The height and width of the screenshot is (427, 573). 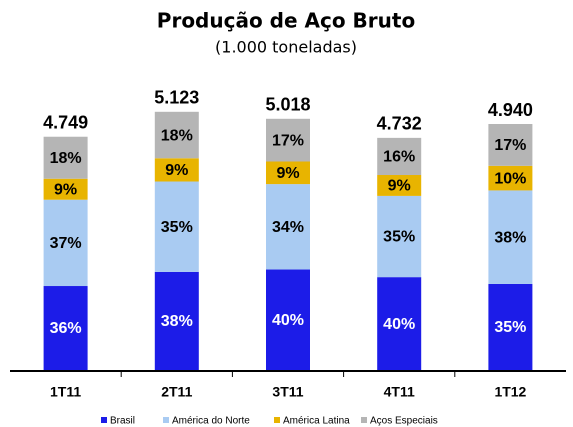 I want to click on legend-label: América Latina, so click(x=316, y=421).